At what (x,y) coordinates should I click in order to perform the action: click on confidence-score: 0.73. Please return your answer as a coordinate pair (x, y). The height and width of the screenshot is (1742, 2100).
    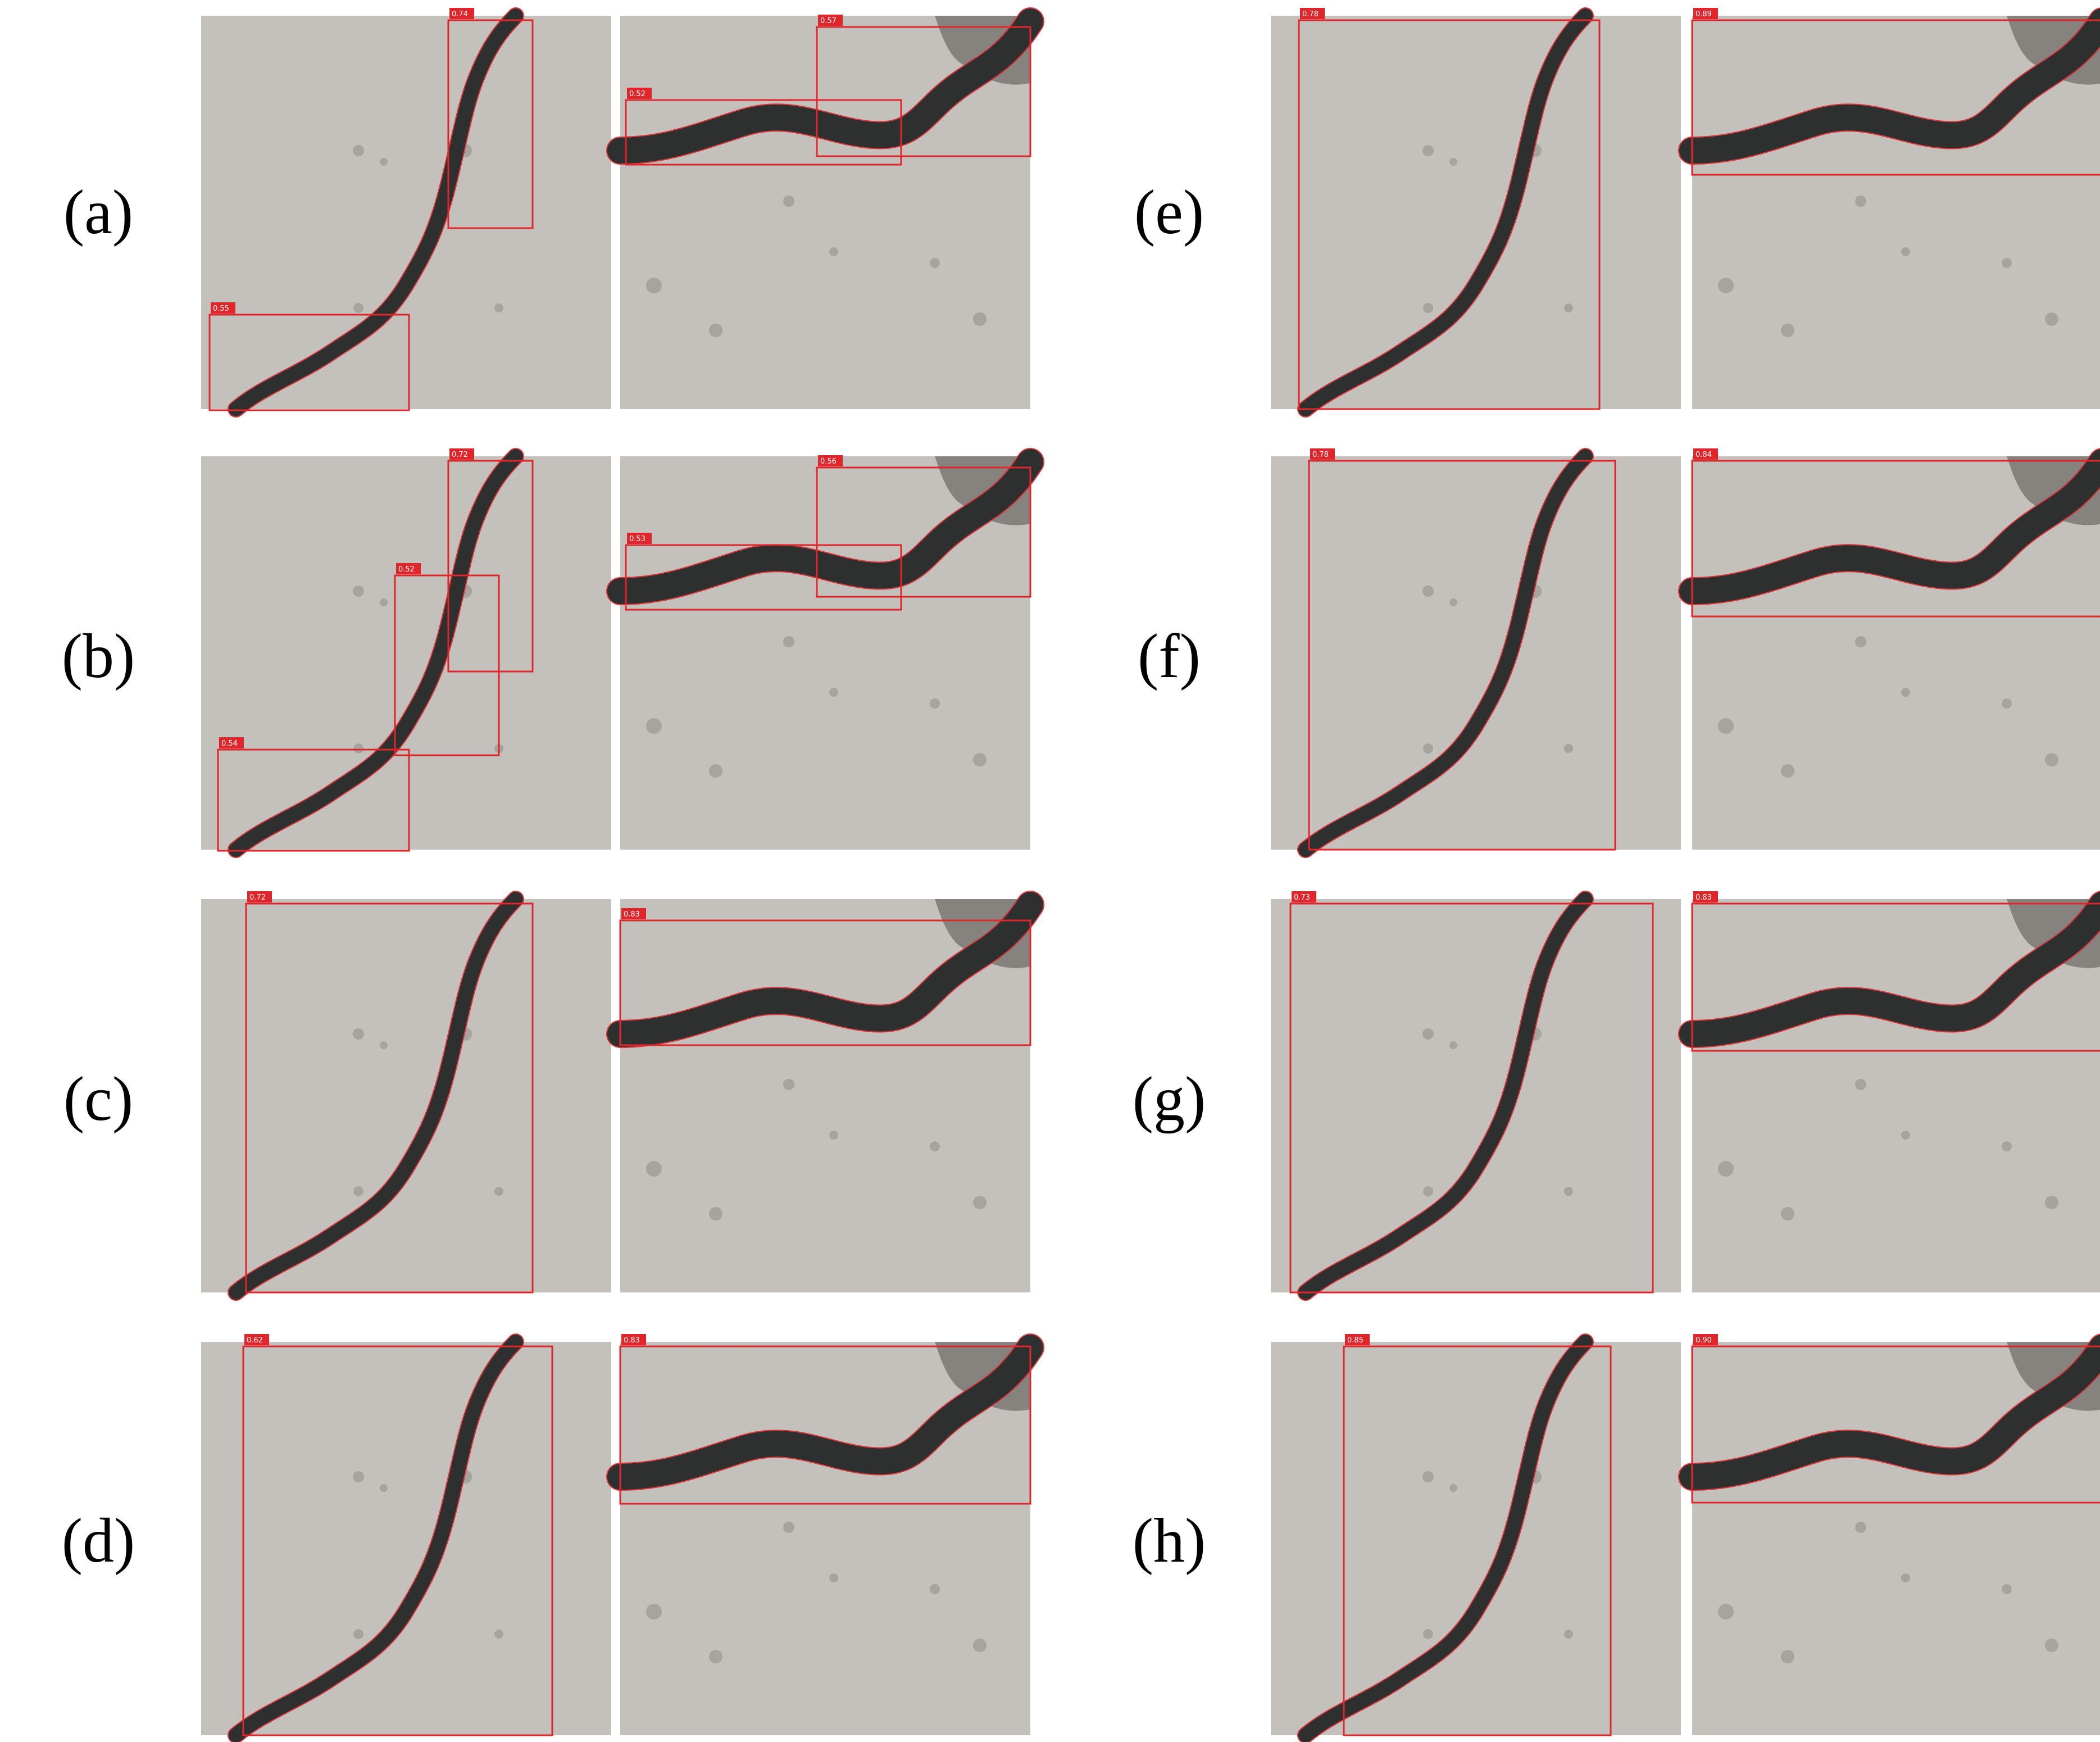
    Looking at the image, I should click on (1302, 897).